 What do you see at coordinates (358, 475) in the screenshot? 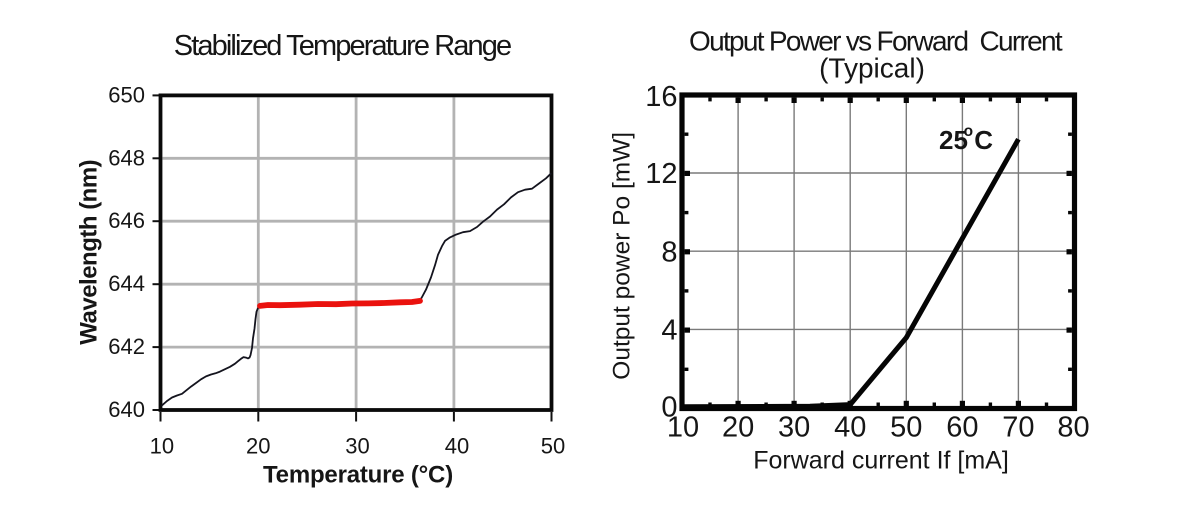
I see `svg-text: Temperature (°C)` at bounding box center [358, 475].